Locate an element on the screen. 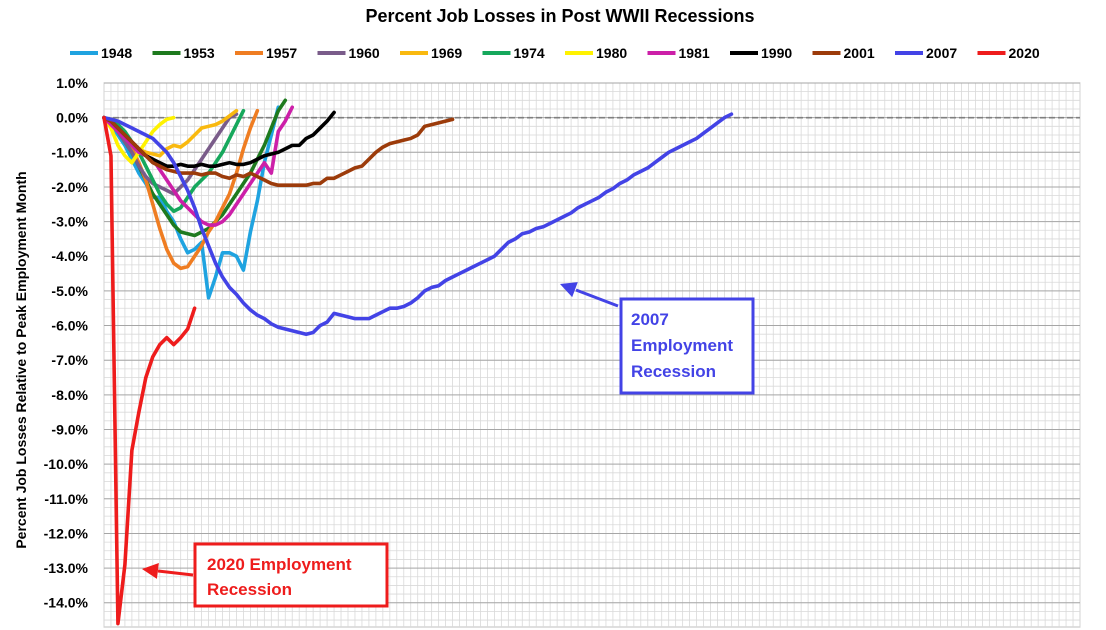  legend-label: 1981 is located at coordinates (694, 53).